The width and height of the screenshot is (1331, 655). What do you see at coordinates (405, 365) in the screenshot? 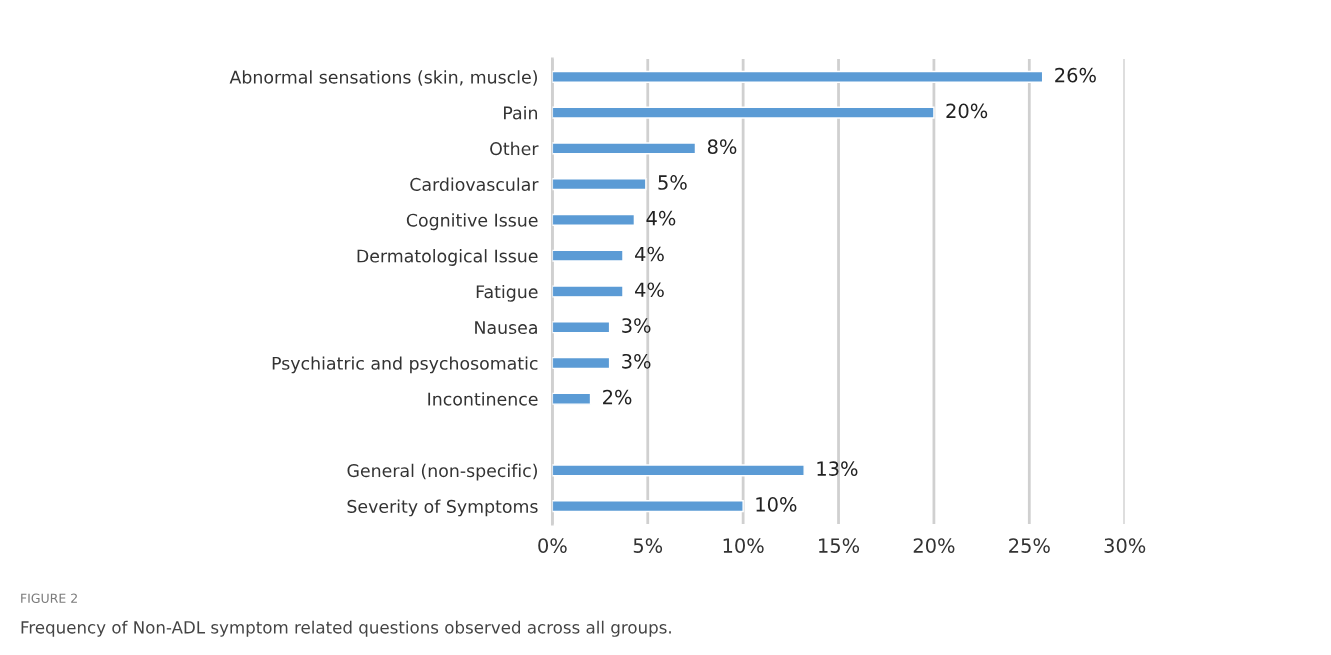
I see `y-tick-label: Psychiatric and psychosomatic` at bounding box center [405, 365].